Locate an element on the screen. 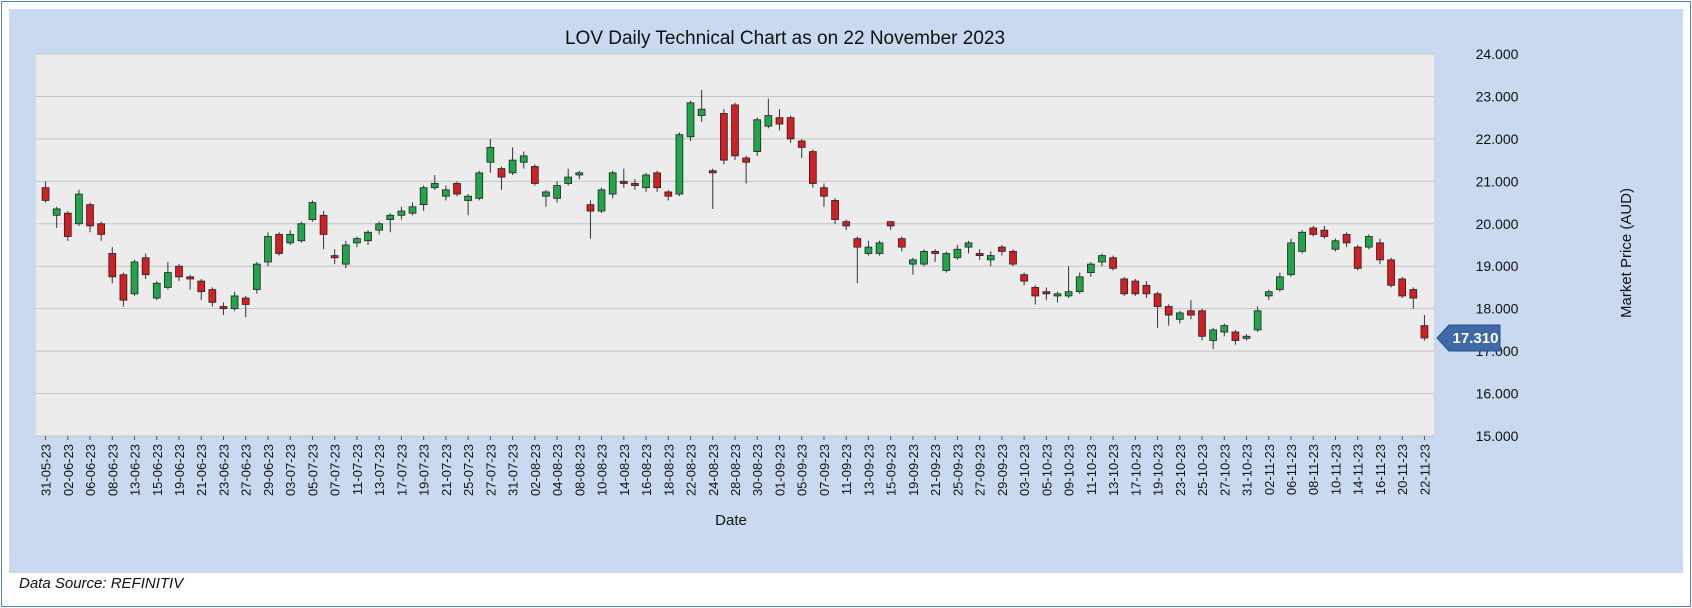  x-tick-label: 06-06-23 is located at coordinates (90, 470).